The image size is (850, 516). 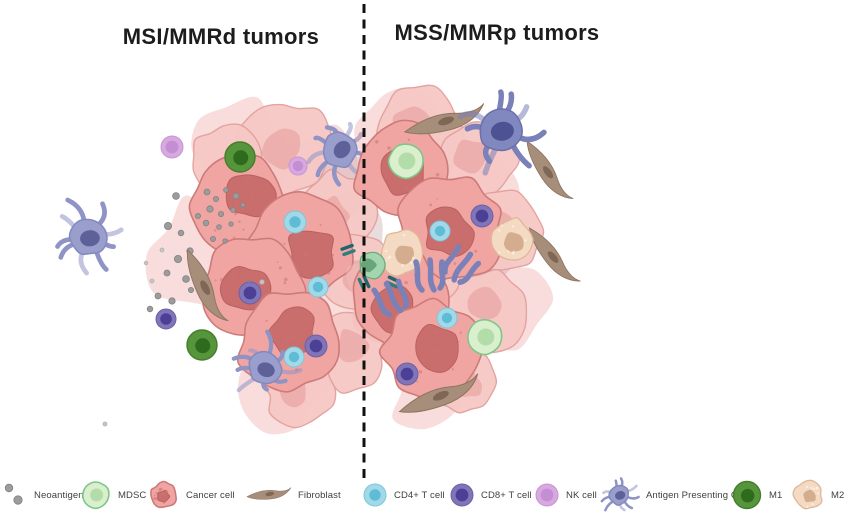 What do you see at coordinates (807, 494) in the screenshot?
I see `m2-macrophage-icon` at bounding box center [807, 494].